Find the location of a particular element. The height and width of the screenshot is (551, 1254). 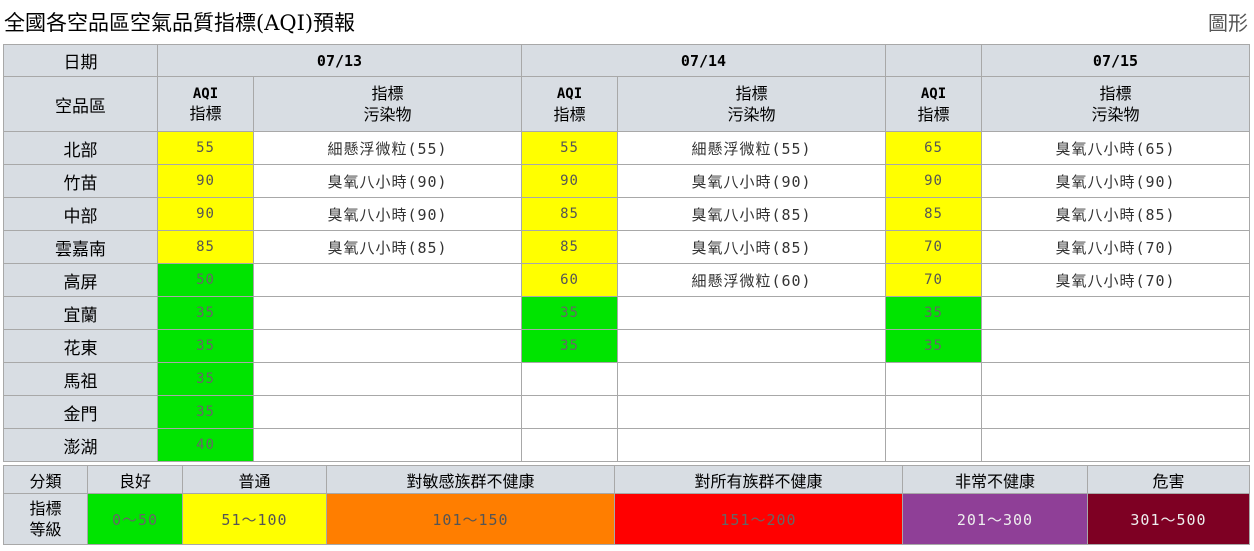

aqi-header-day3: AQI 指標 is located at coordinates (933, 104).